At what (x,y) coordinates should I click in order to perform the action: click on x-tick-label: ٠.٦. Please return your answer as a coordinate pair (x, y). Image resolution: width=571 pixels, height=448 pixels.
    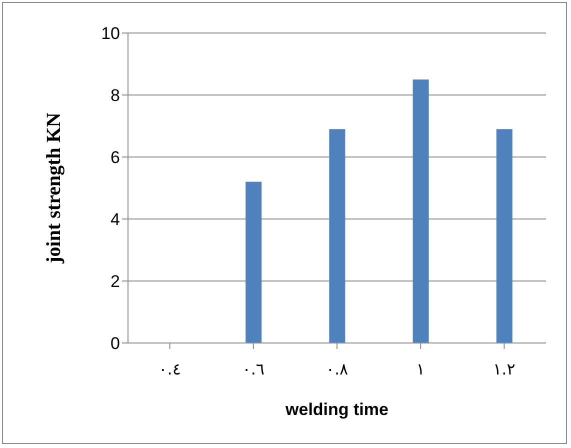
    Looking at the image, I should click on (253, 368).